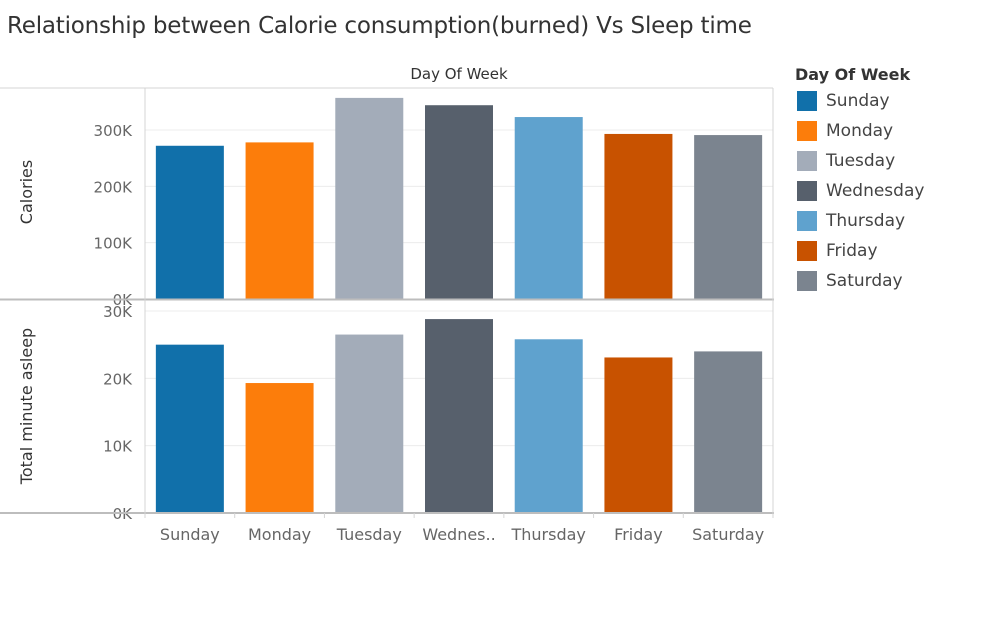 The image size is (1002, 617). I want to click on bar-tuesday-calories, so click(369, 198).